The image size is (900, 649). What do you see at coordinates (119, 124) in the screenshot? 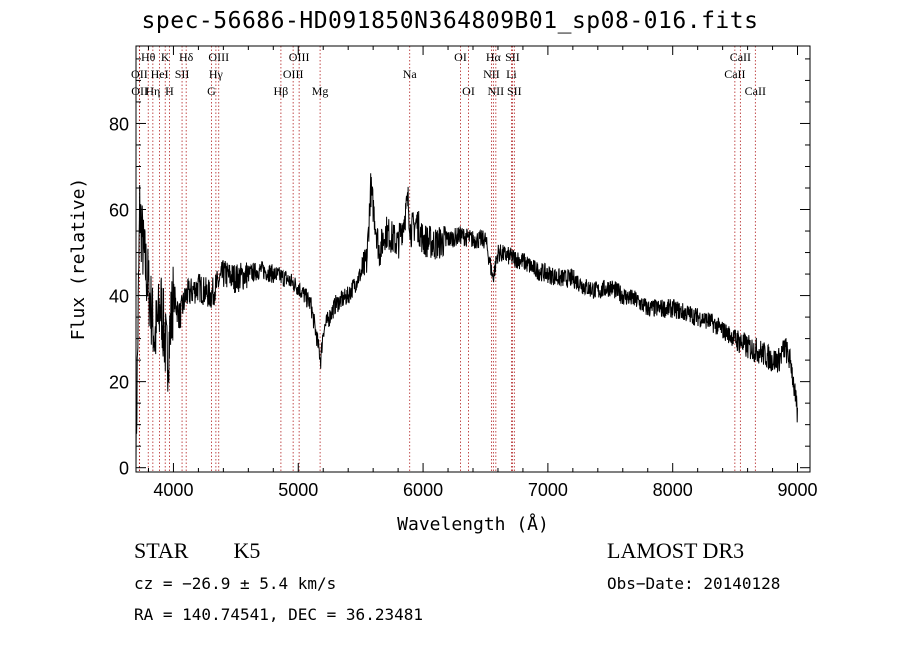
I see `y-tick-label: 80` at bounding box center [119, 124].